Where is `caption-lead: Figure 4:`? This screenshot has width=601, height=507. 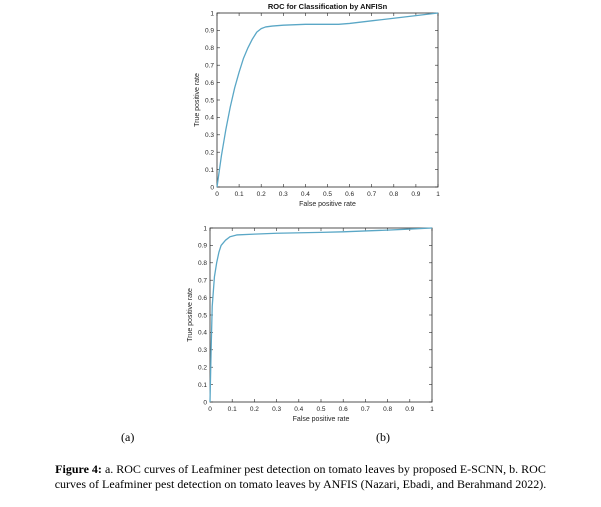
caption-lead: Figure 4: is located at coordinates (78, 469).